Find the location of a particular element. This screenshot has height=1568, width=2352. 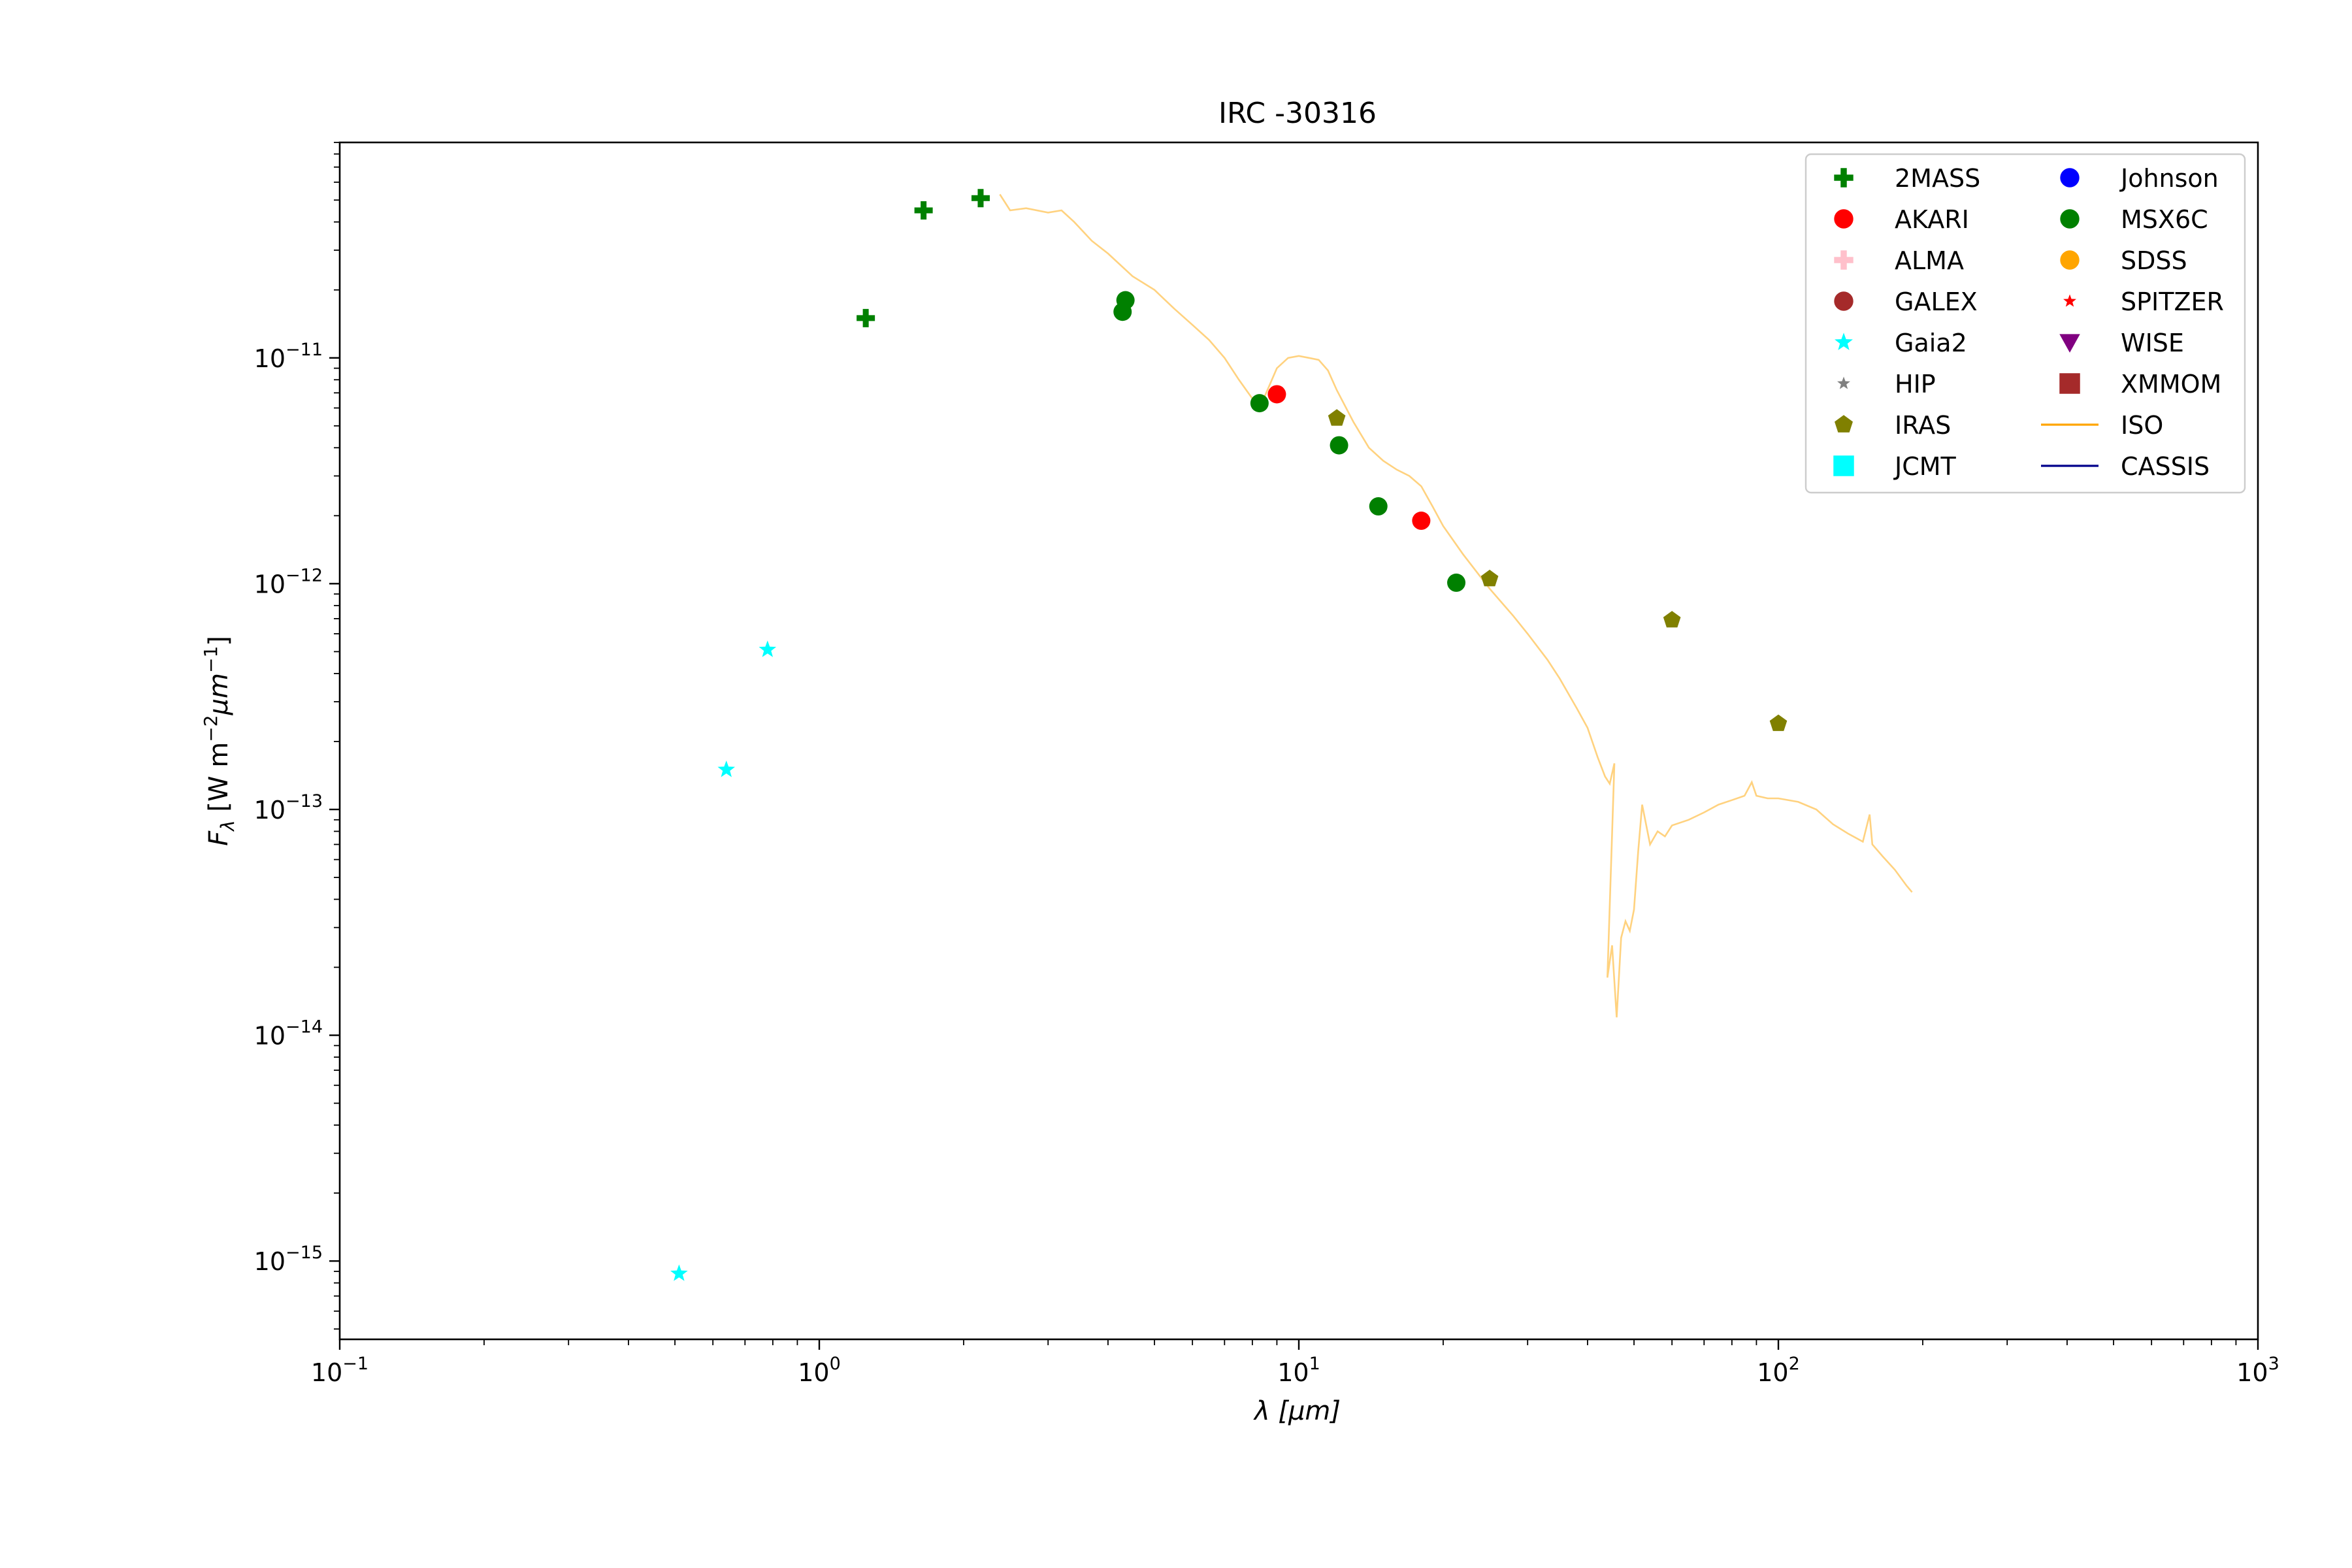

x-tick-label: 10² is located at coordinates (1778, 1370).